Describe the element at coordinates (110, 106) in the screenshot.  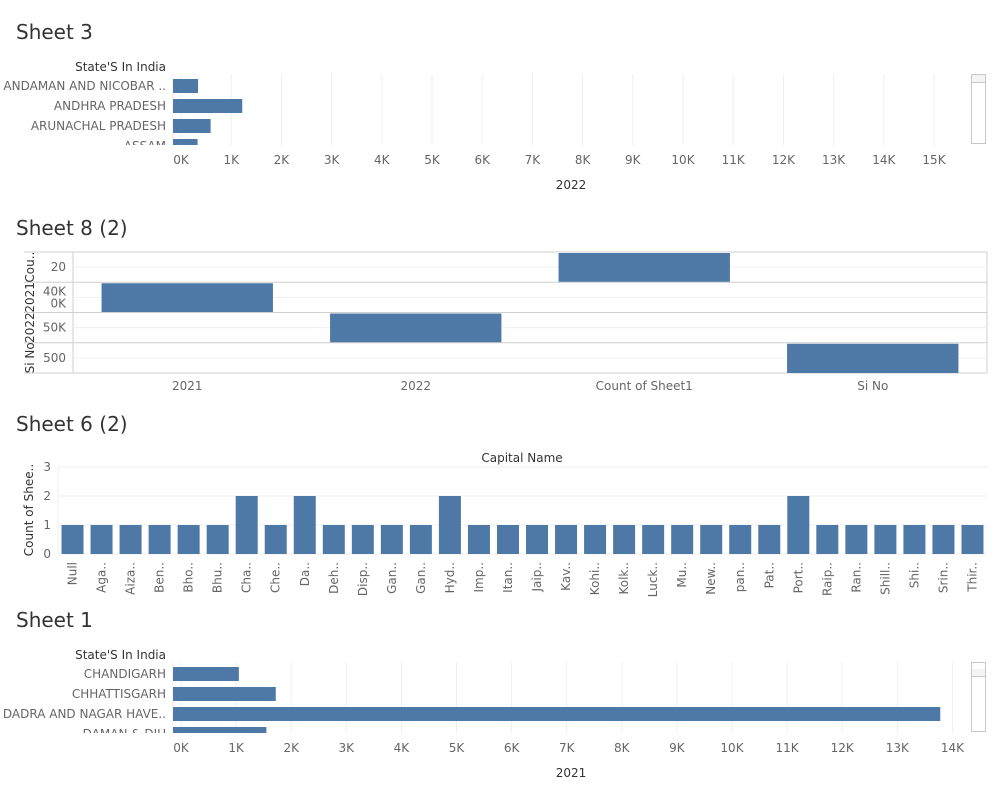
I see `sheet-3-category-label: ANDHRA PRADESH` at that location.